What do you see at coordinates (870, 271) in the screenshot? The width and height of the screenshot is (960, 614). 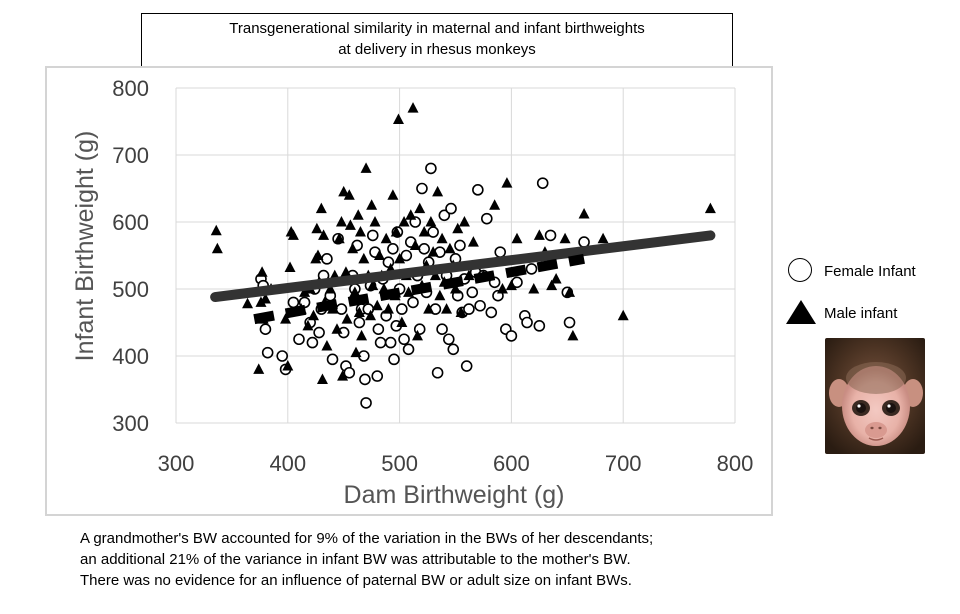 I see `legend-female-label: Female Infant` at bounding box center [870, 271].